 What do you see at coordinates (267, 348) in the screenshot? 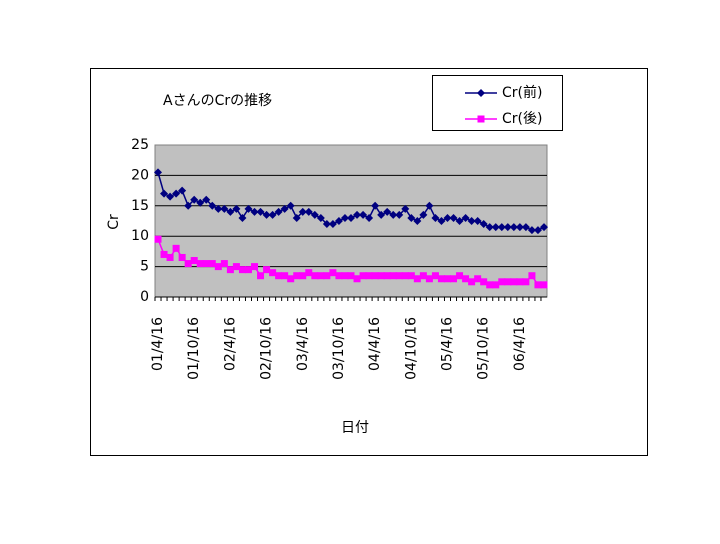
I see `x-tick-label: 02/10/16` at bounding box center [267, 348].